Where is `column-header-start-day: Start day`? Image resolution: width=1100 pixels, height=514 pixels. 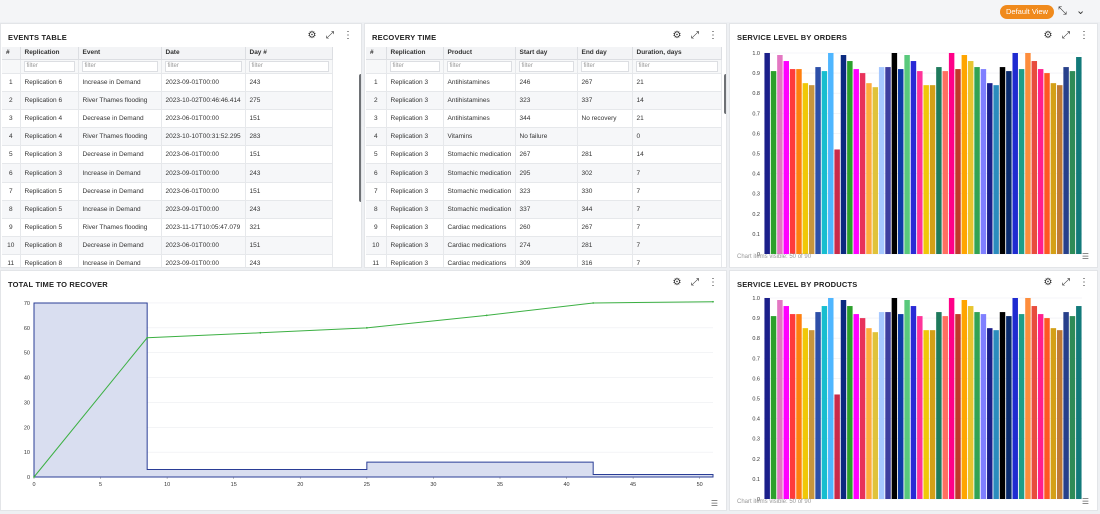 column-header-start-day: Start day is located at coordinates (546, 53).